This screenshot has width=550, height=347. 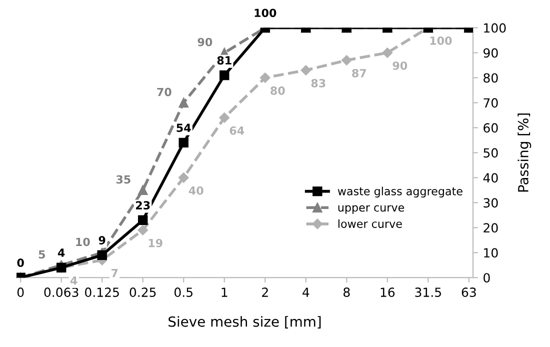 I want to click on data-label: 10, so click(x=83, y=242).